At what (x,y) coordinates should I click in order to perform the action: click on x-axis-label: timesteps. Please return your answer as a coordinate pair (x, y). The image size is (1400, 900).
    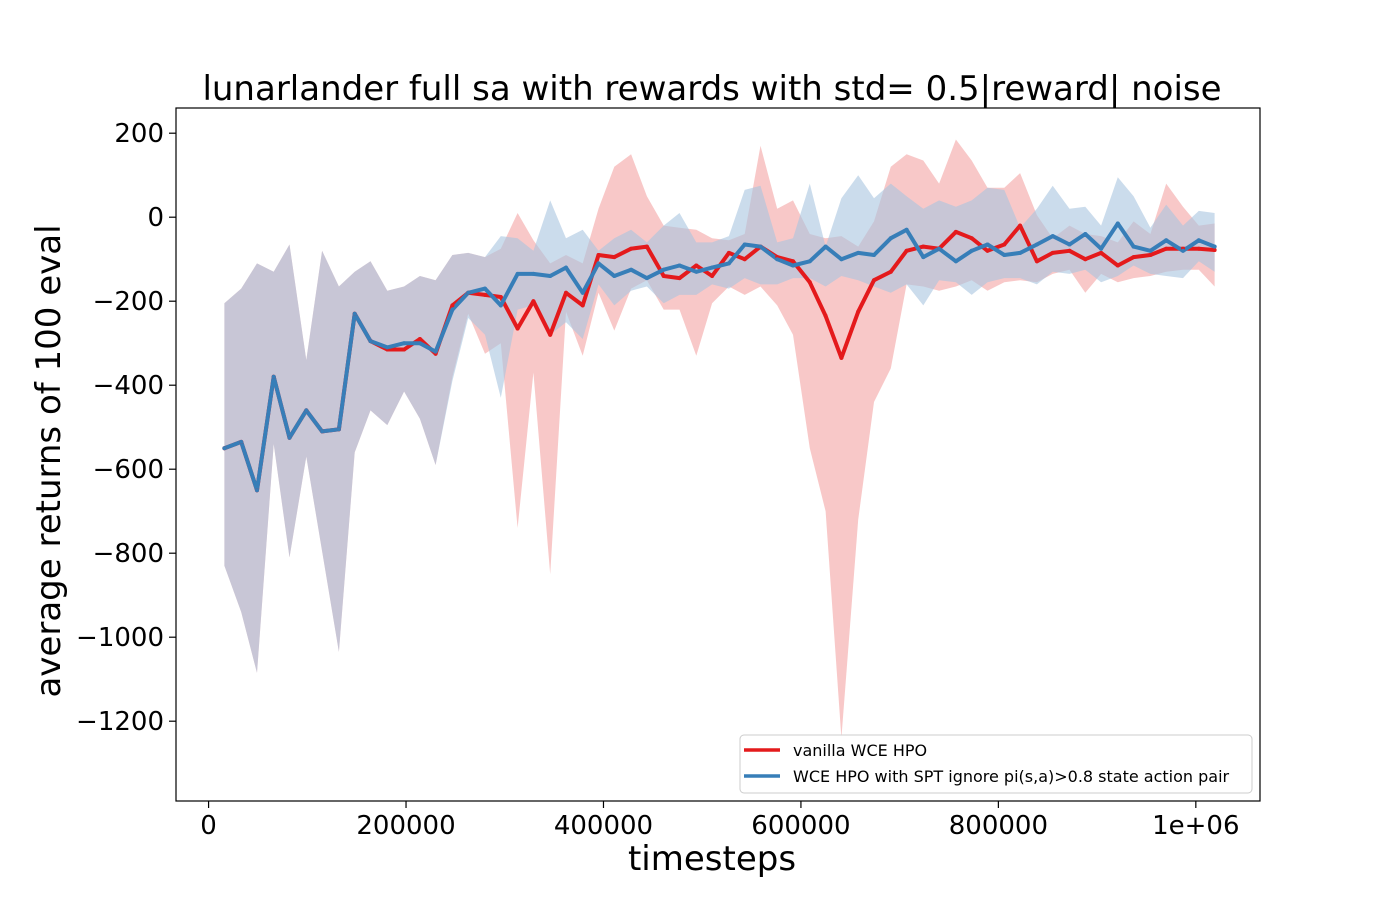
    Looking at the image, I should click on (712, 859).